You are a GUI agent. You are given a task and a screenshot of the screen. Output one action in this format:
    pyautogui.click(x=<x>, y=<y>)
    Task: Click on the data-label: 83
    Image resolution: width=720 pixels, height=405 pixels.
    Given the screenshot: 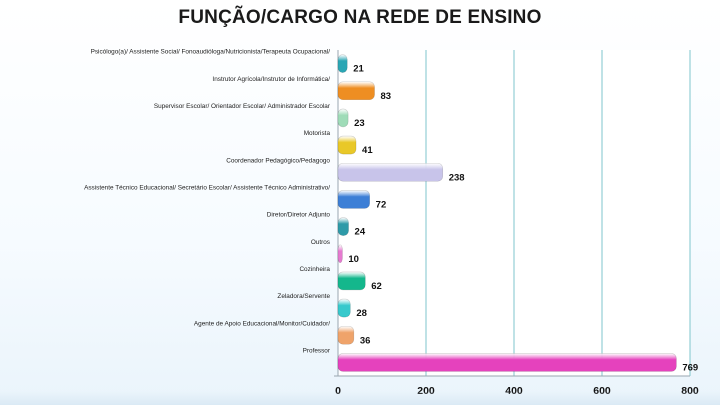 What is the action you would take?
    pyautogui.click(x=386, y=96)
    